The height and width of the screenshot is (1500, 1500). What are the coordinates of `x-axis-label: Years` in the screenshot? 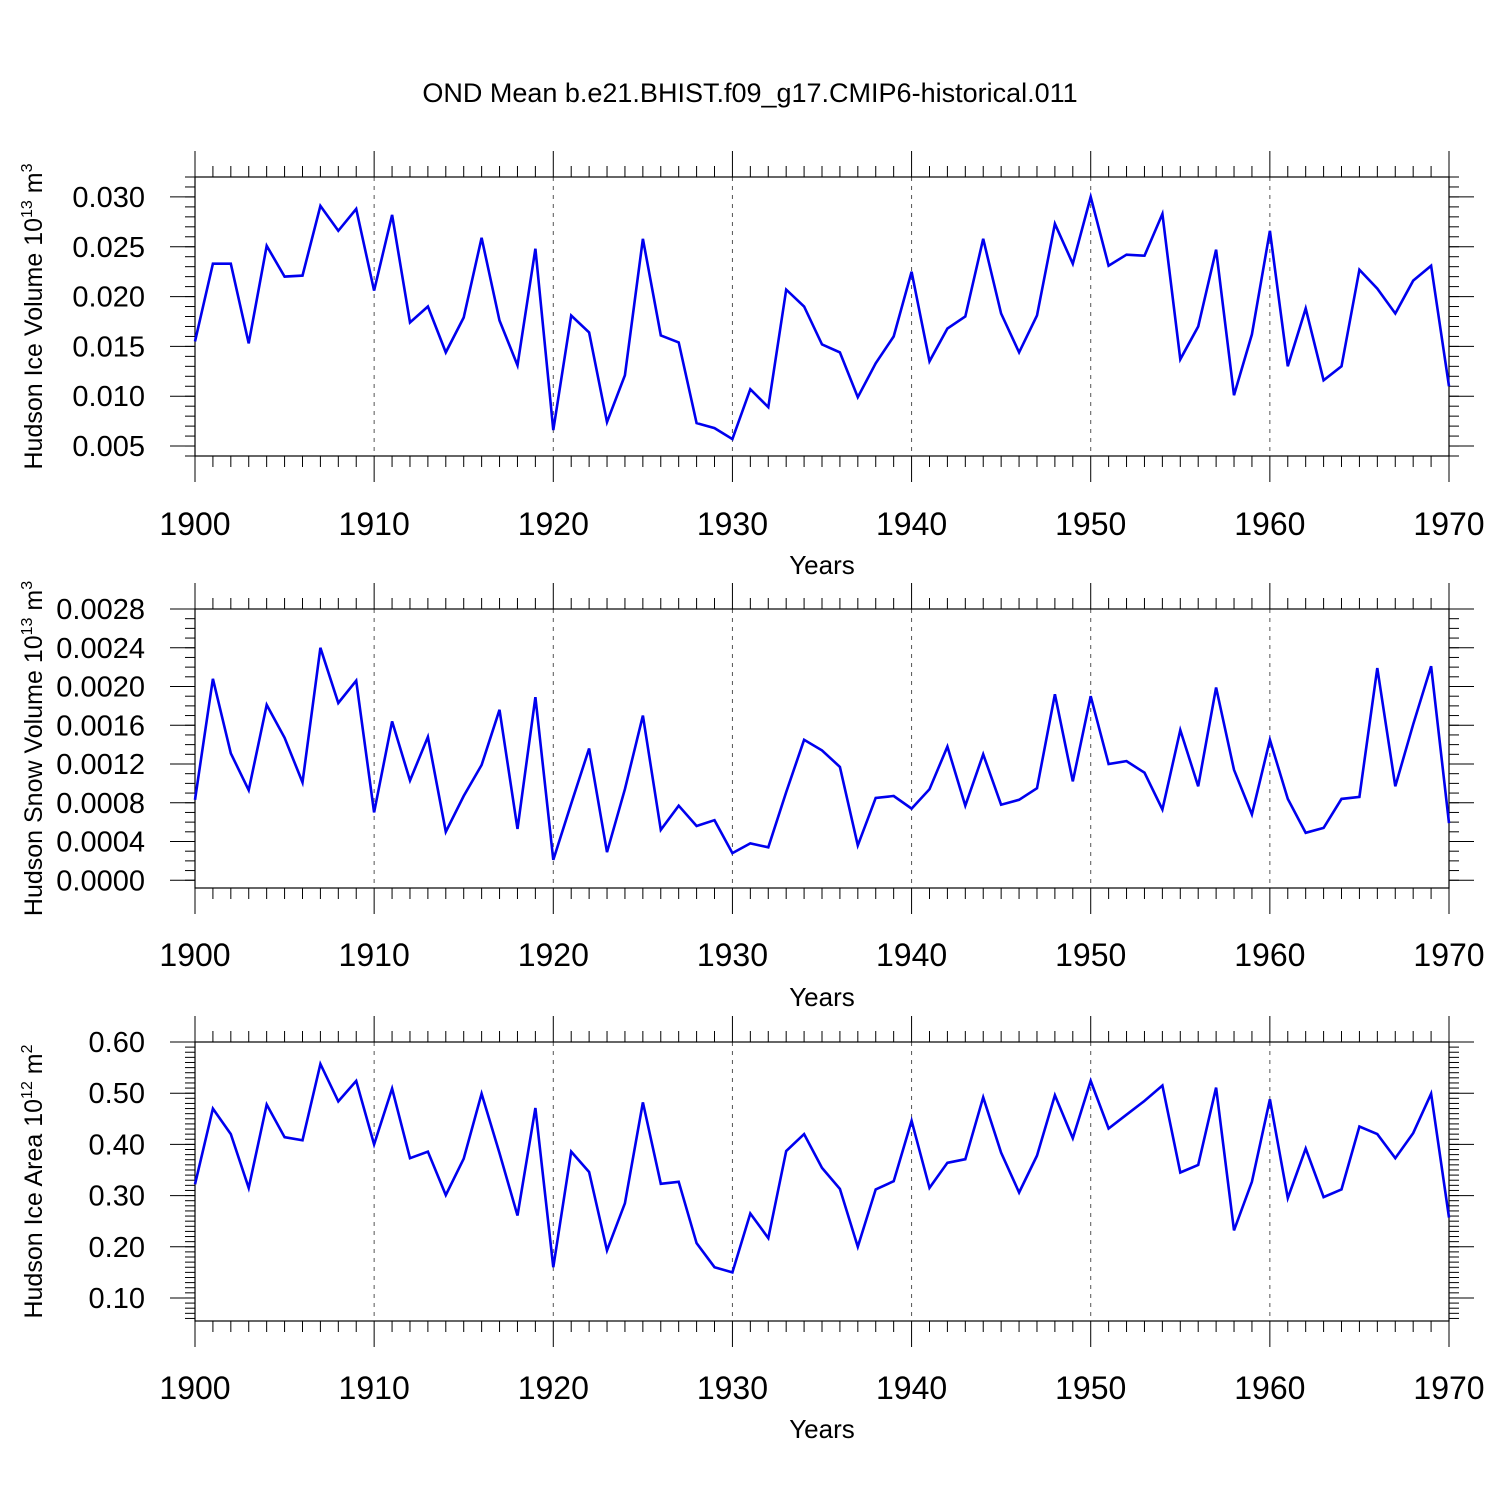 It's located at (822, 997).